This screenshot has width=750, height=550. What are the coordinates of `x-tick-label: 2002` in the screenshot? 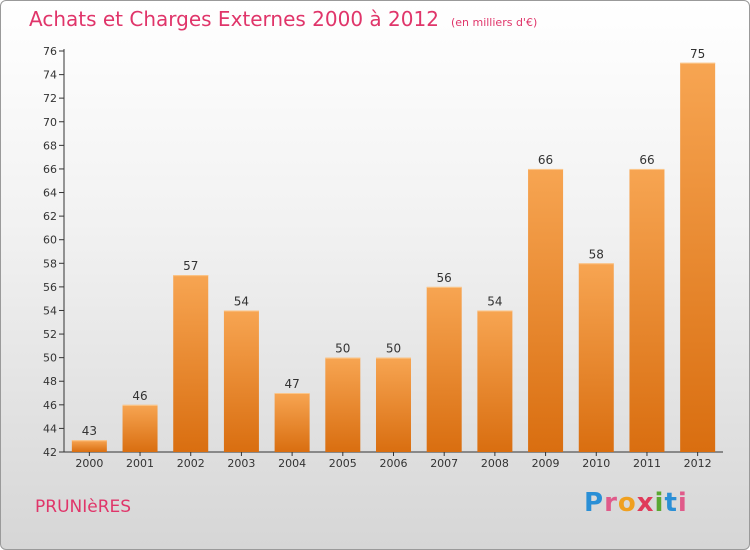 It's located at (191, 463).